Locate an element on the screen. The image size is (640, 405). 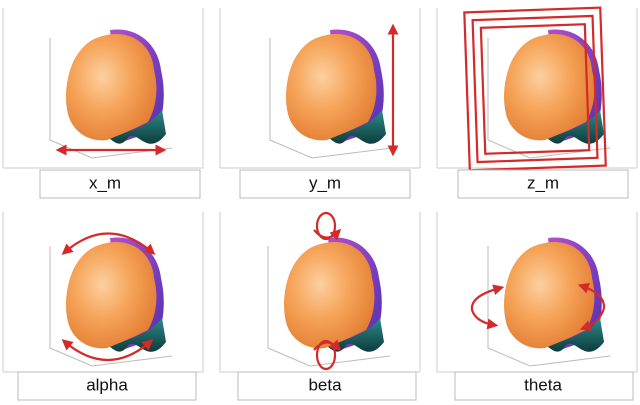
panel-label: z_m is located at coordinates (543, 182).